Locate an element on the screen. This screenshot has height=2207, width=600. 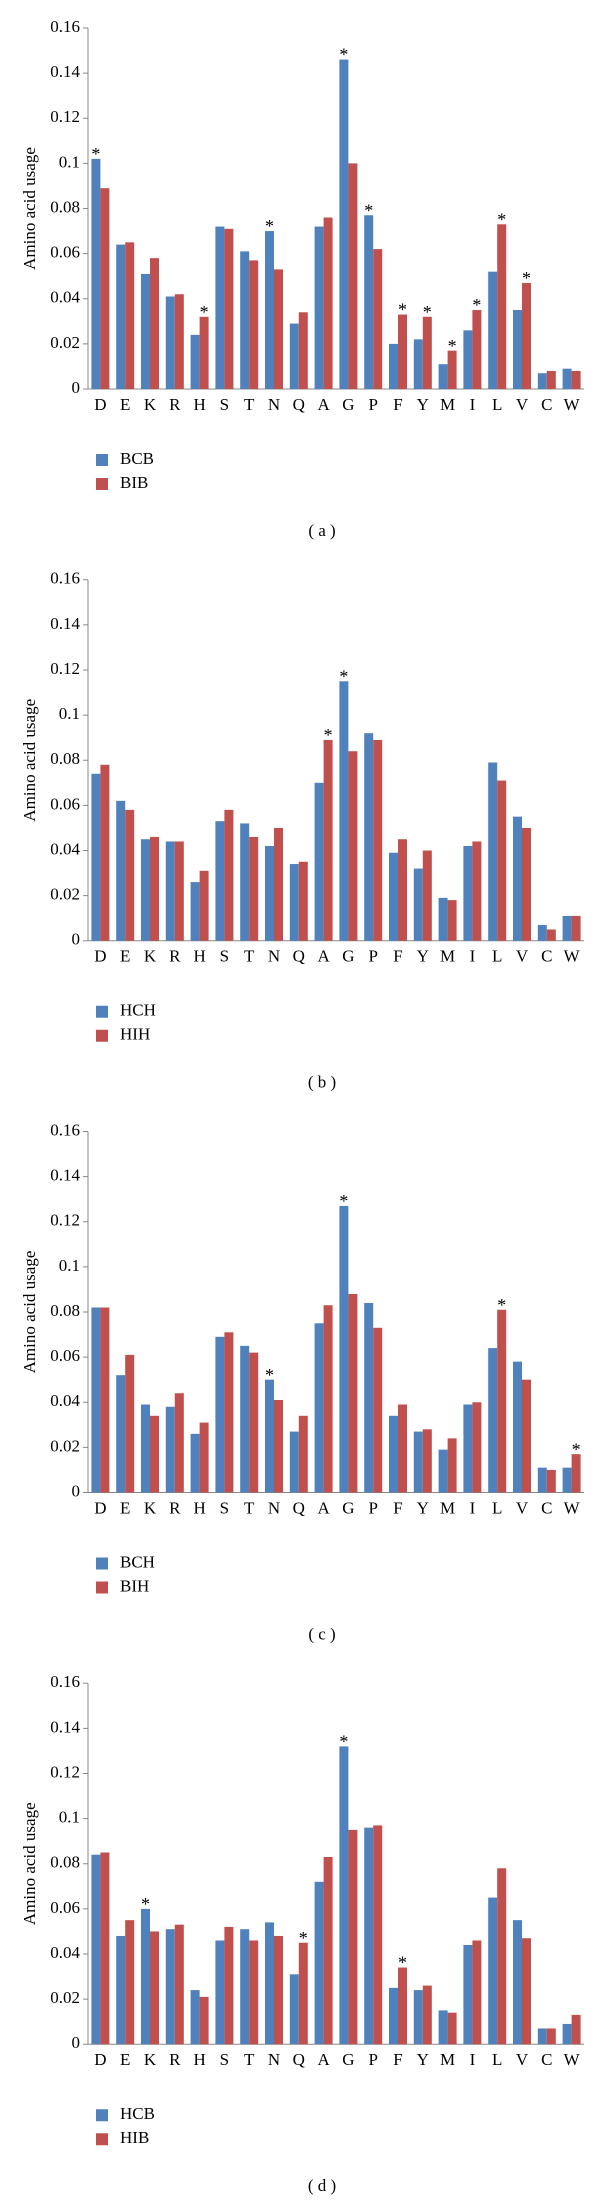
x-tick-label: R is located at coordinates (175, 2059).